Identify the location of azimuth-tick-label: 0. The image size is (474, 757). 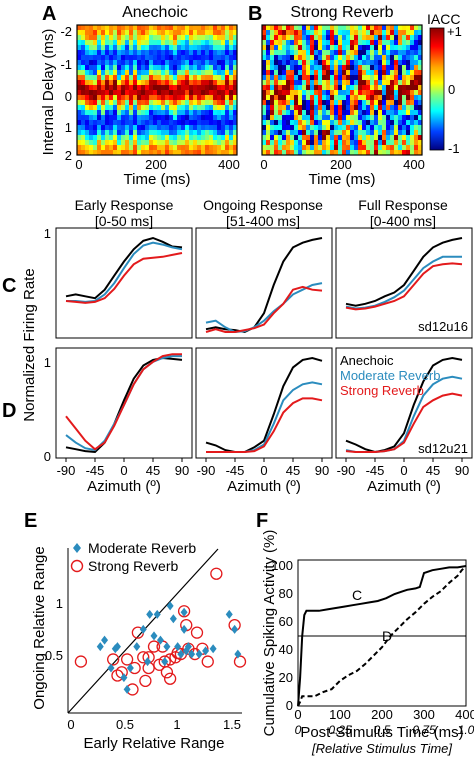
(123, 470).